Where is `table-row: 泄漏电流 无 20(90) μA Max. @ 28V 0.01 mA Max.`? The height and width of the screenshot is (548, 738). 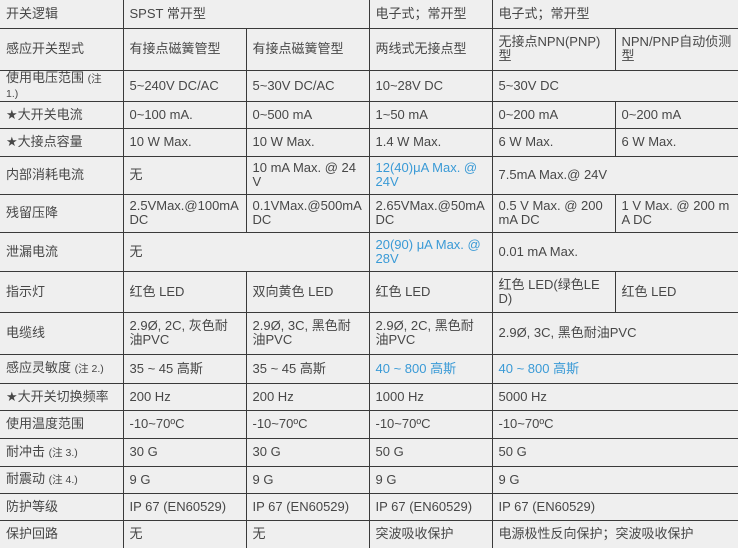
table-row: 泄漏电流 无 20(90) μA Max. @ 28V 0.01 mA Max. is located at coordinates (369, 251).